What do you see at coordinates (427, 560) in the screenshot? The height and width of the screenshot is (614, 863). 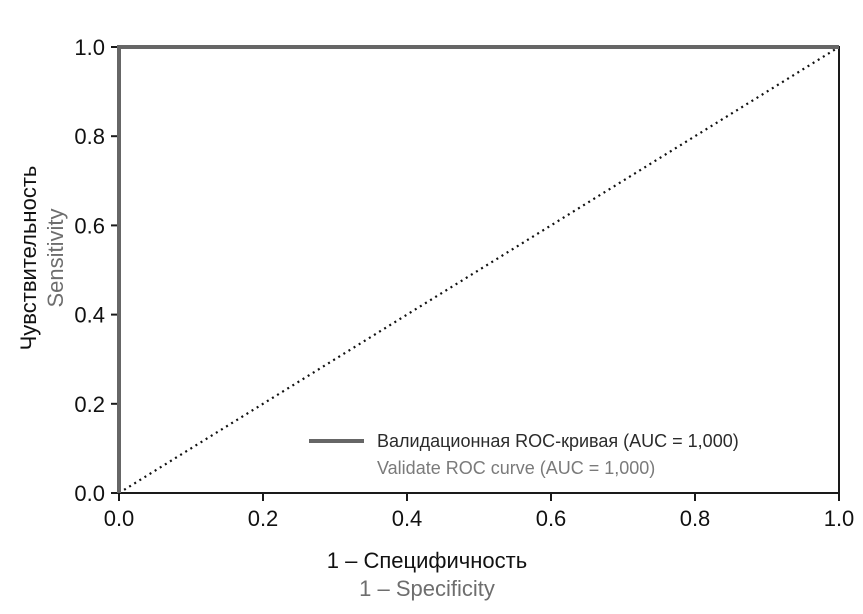 I see `x-axis-title: 1 – Специфичность` at bounding box center [427, 560].